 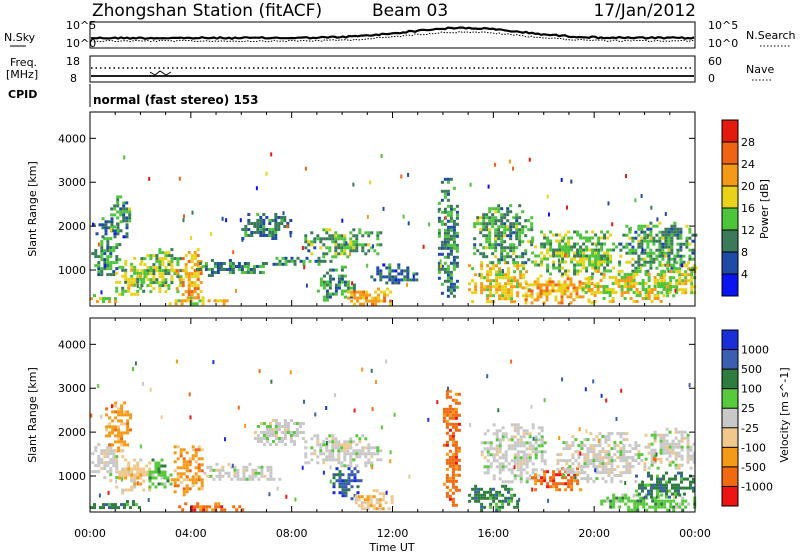 What do you see at coordinates (392, 533) in the screenshot?
I see `time-axis: 00:00 04:00 08:00 12:00 16:00 20:00 00:00` at bounding box center [392, 533].